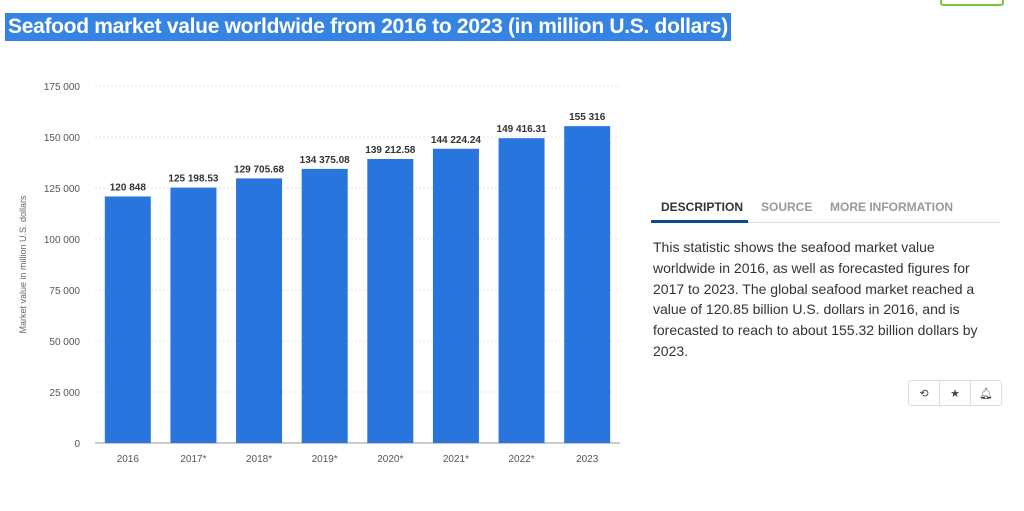 The image size is (1024, 511). What do you see at coordinates (521, 459) in the screenshot?
I see `x-tick-label: 2022*` at bounding box center [521, 459].